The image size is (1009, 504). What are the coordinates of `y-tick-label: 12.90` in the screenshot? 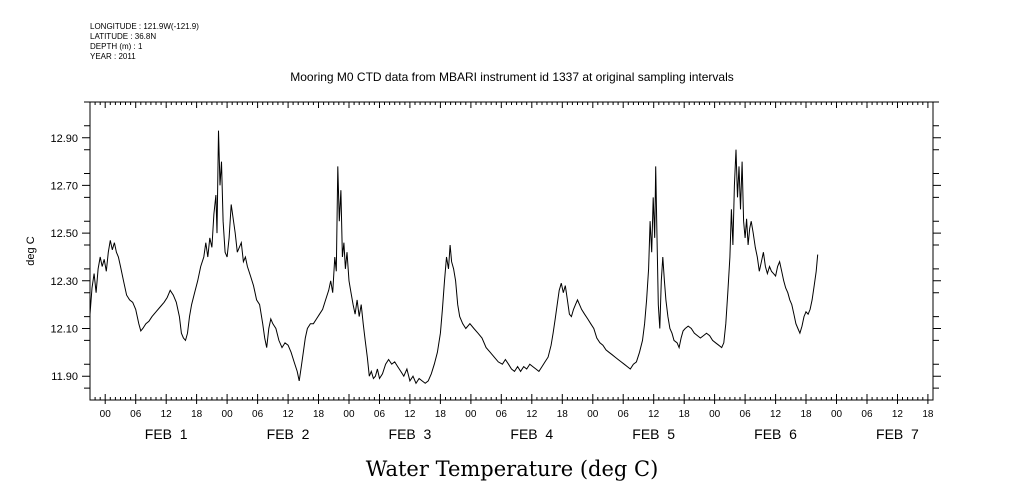 It's located at (64, 139).